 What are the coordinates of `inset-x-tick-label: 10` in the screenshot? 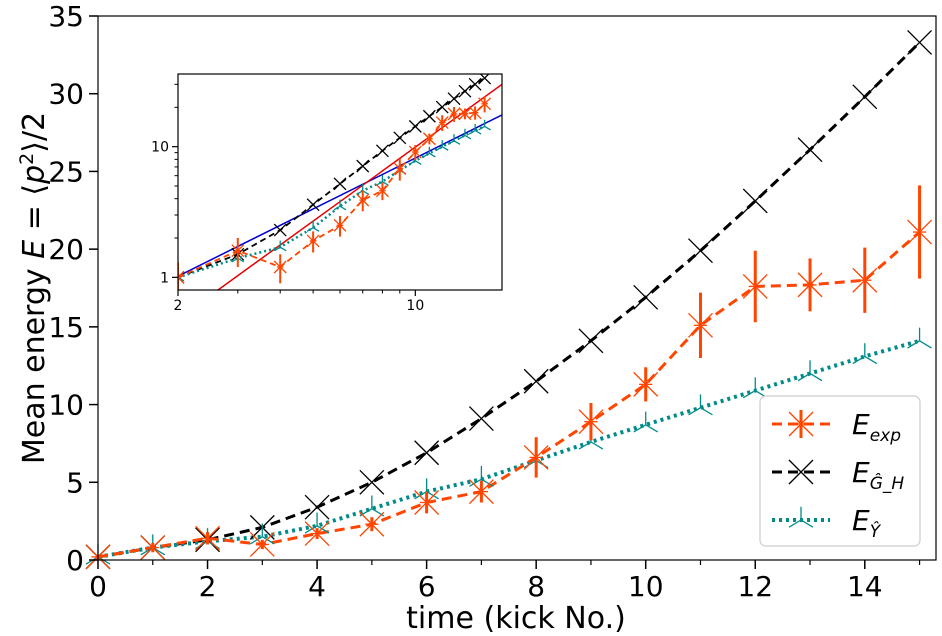 It's located at (415, 306).